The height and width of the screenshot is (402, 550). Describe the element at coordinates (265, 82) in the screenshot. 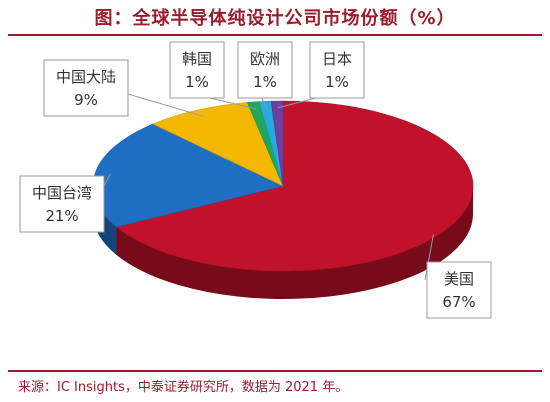

I see `slice-4-value-label: 1%` at that location.